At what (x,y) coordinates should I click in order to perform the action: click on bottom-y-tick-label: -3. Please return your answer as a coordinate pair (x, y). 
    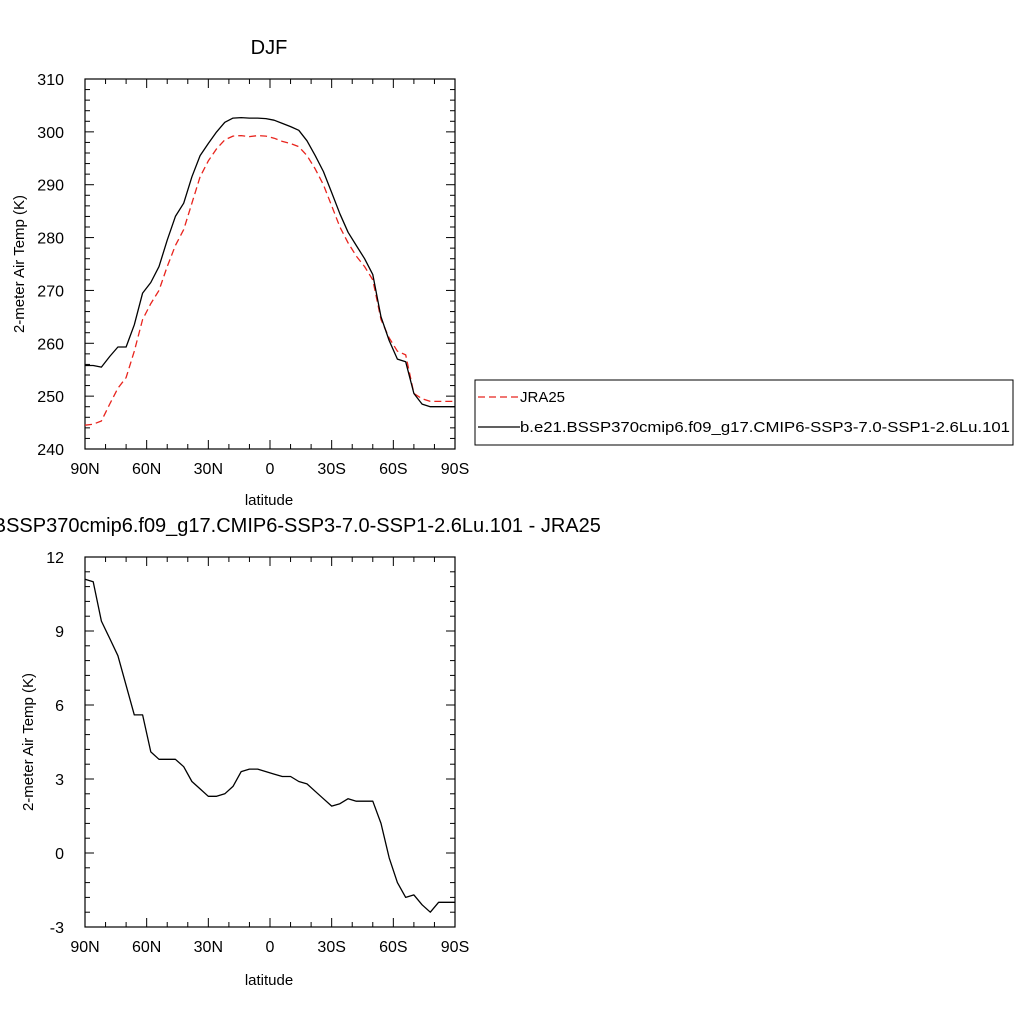
    Looking at the image, I should click on (57, 928).